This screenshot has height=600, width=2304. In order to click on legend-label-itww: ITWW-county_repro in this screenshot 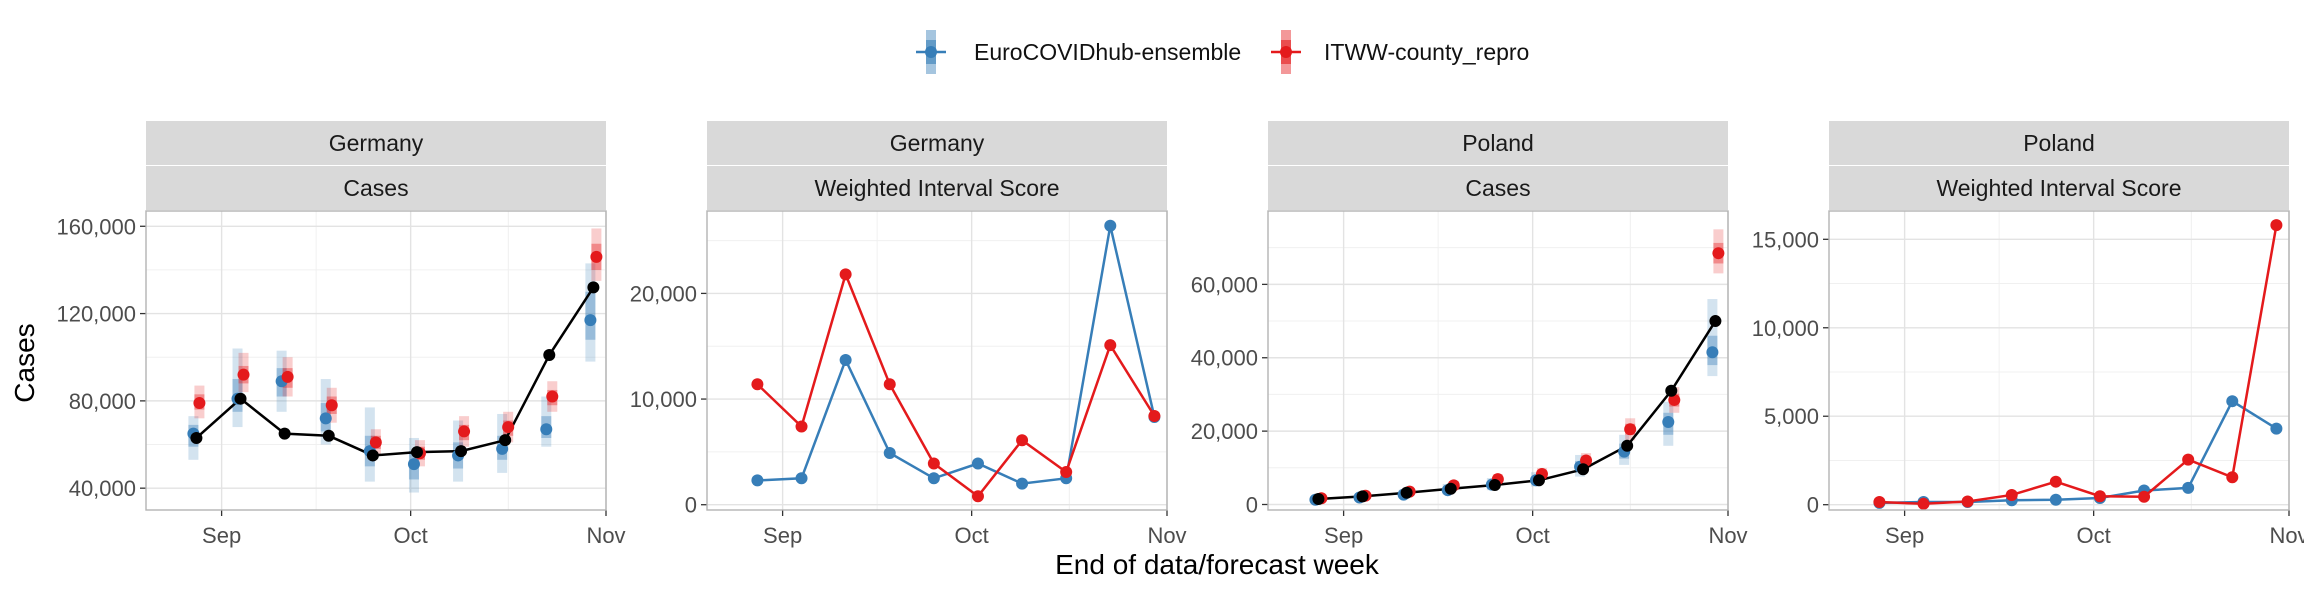, I will do `click(1426, 52)`.